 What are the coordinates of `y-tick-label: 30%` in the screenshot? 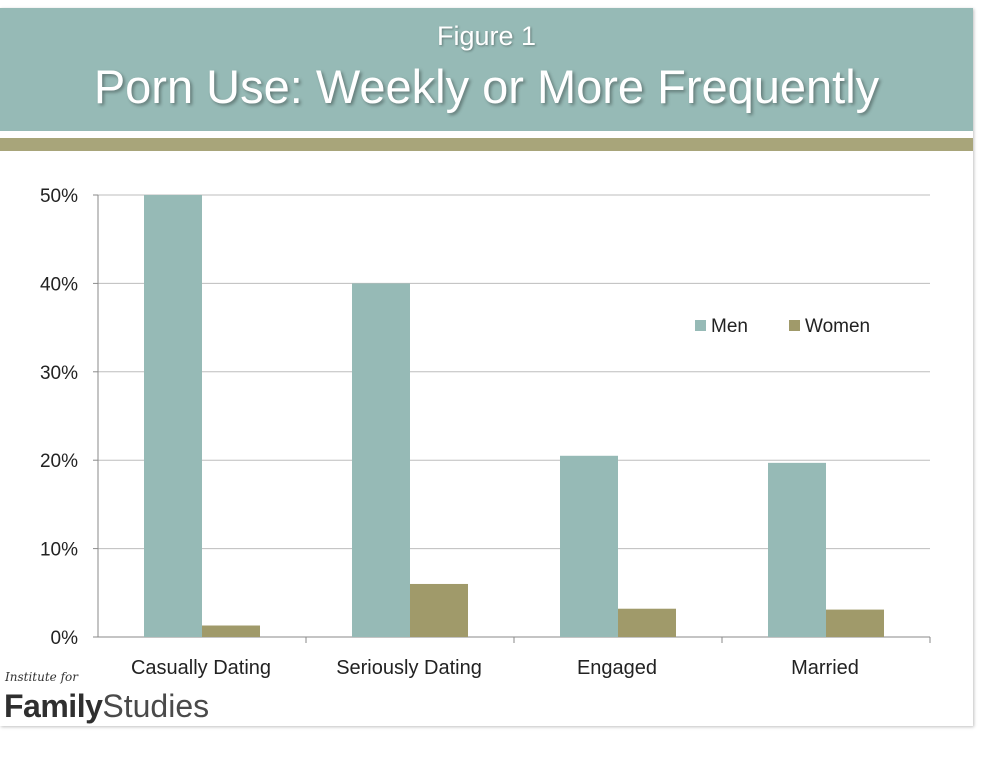 It's located at (59, 373).